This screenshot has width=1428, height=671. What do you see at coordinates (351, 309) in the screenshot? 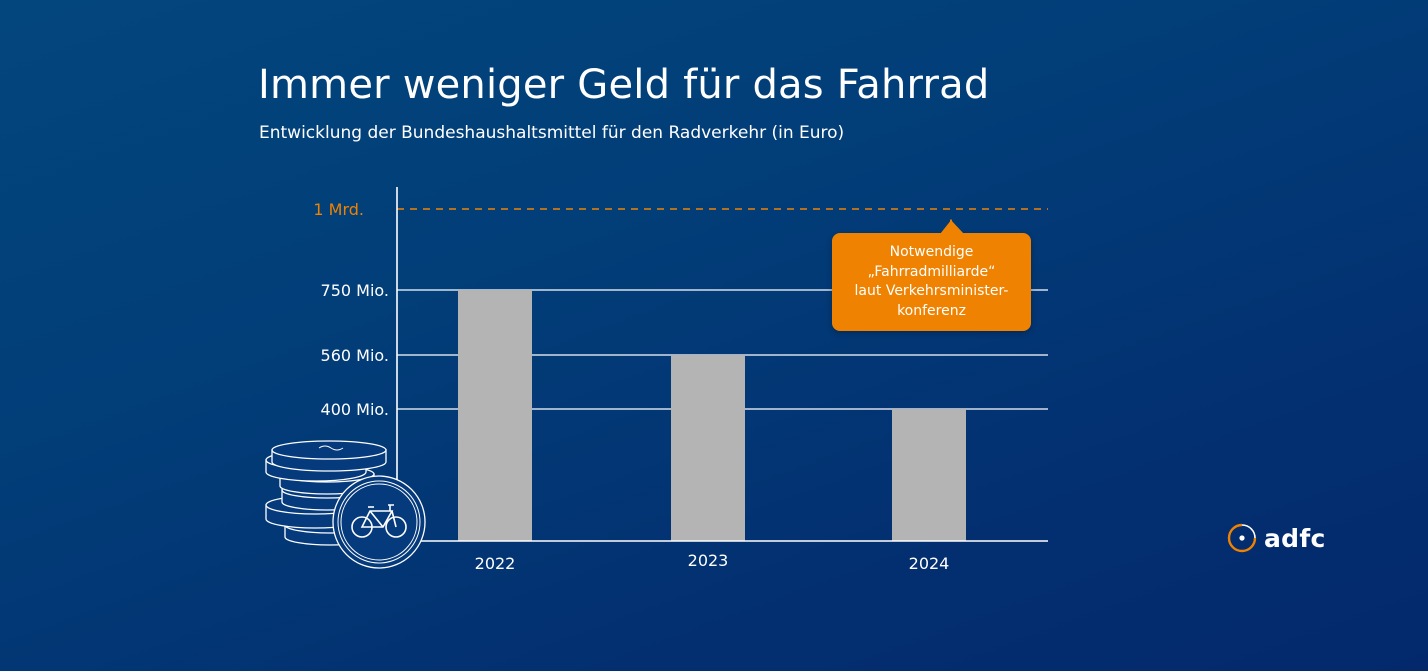
I see `y-tick-labels: 400 Mio. 560 Mio. 750 Mio. 1 Mrd.` at bounding box center [351, 309].